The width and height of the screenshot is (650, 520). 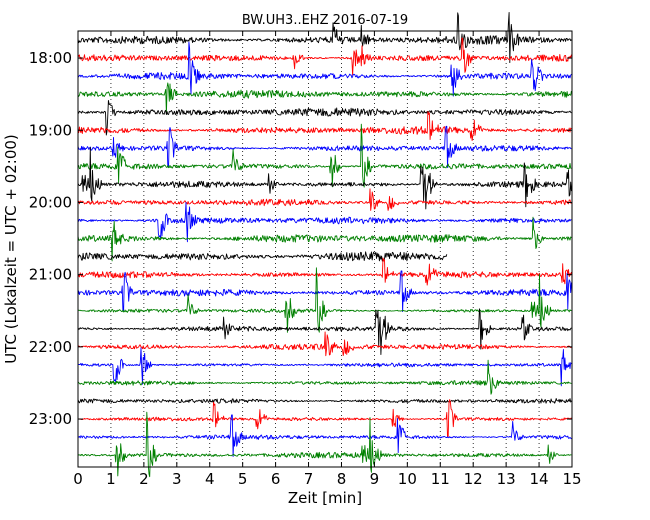 I want to click on trace-2030, so click(x=324, y=239).